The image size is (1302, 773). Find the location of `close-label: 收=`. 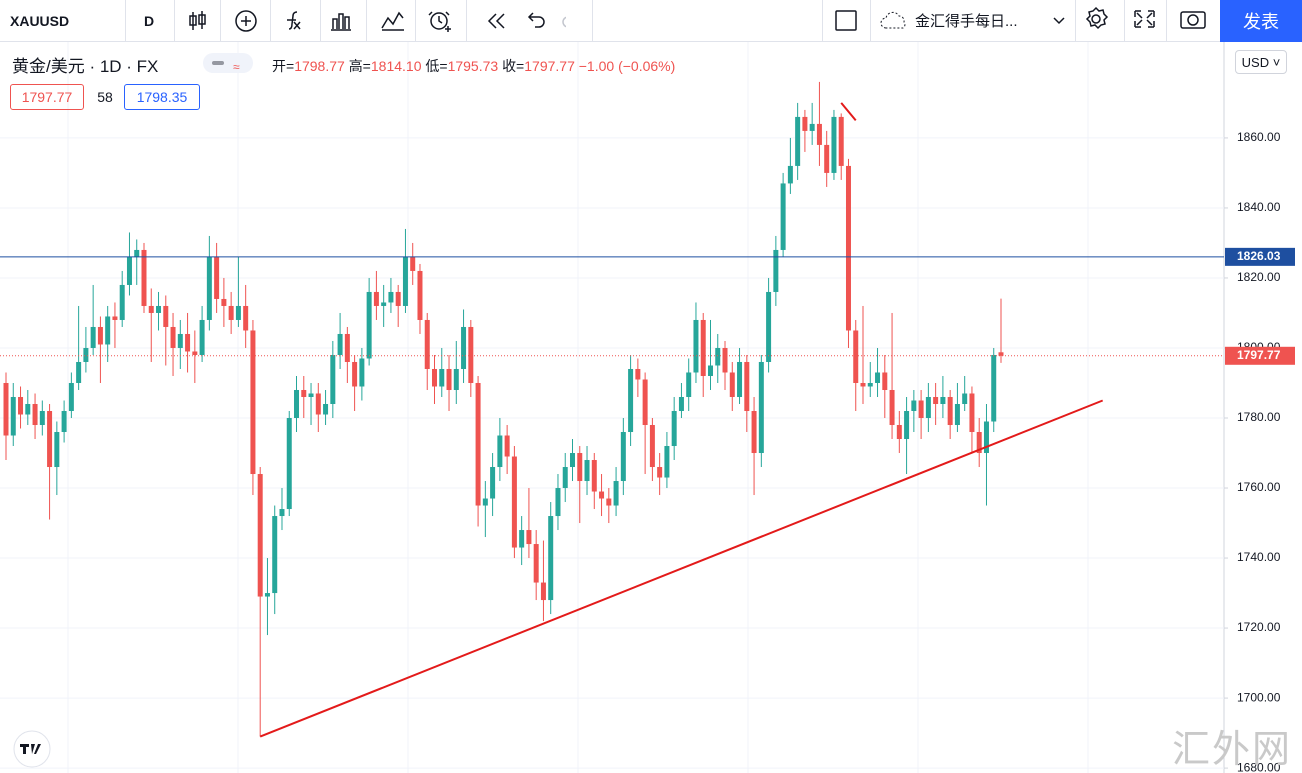

close-label: 收= is located at coordinates (513, 66).